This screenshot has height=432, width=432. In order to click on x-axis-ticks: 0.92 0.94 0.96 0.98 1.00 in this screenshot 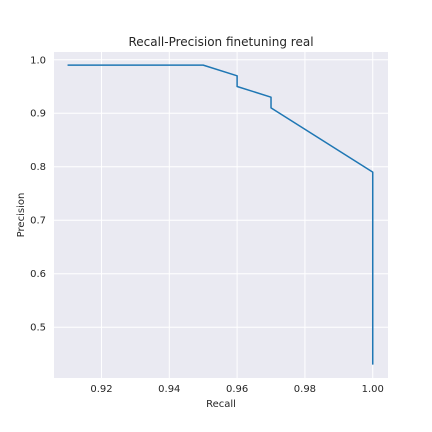, I will do `click(237, 389)`.